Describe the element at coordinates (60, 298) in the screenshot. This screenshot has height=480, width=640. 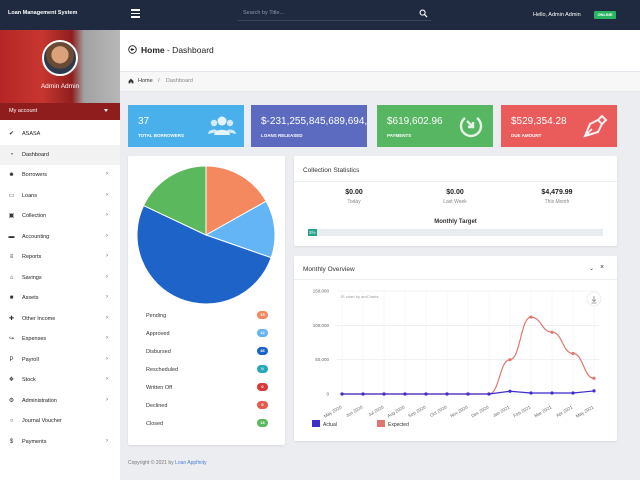
I see `sidebar-item-assets: ■ Assets ›` at that location.